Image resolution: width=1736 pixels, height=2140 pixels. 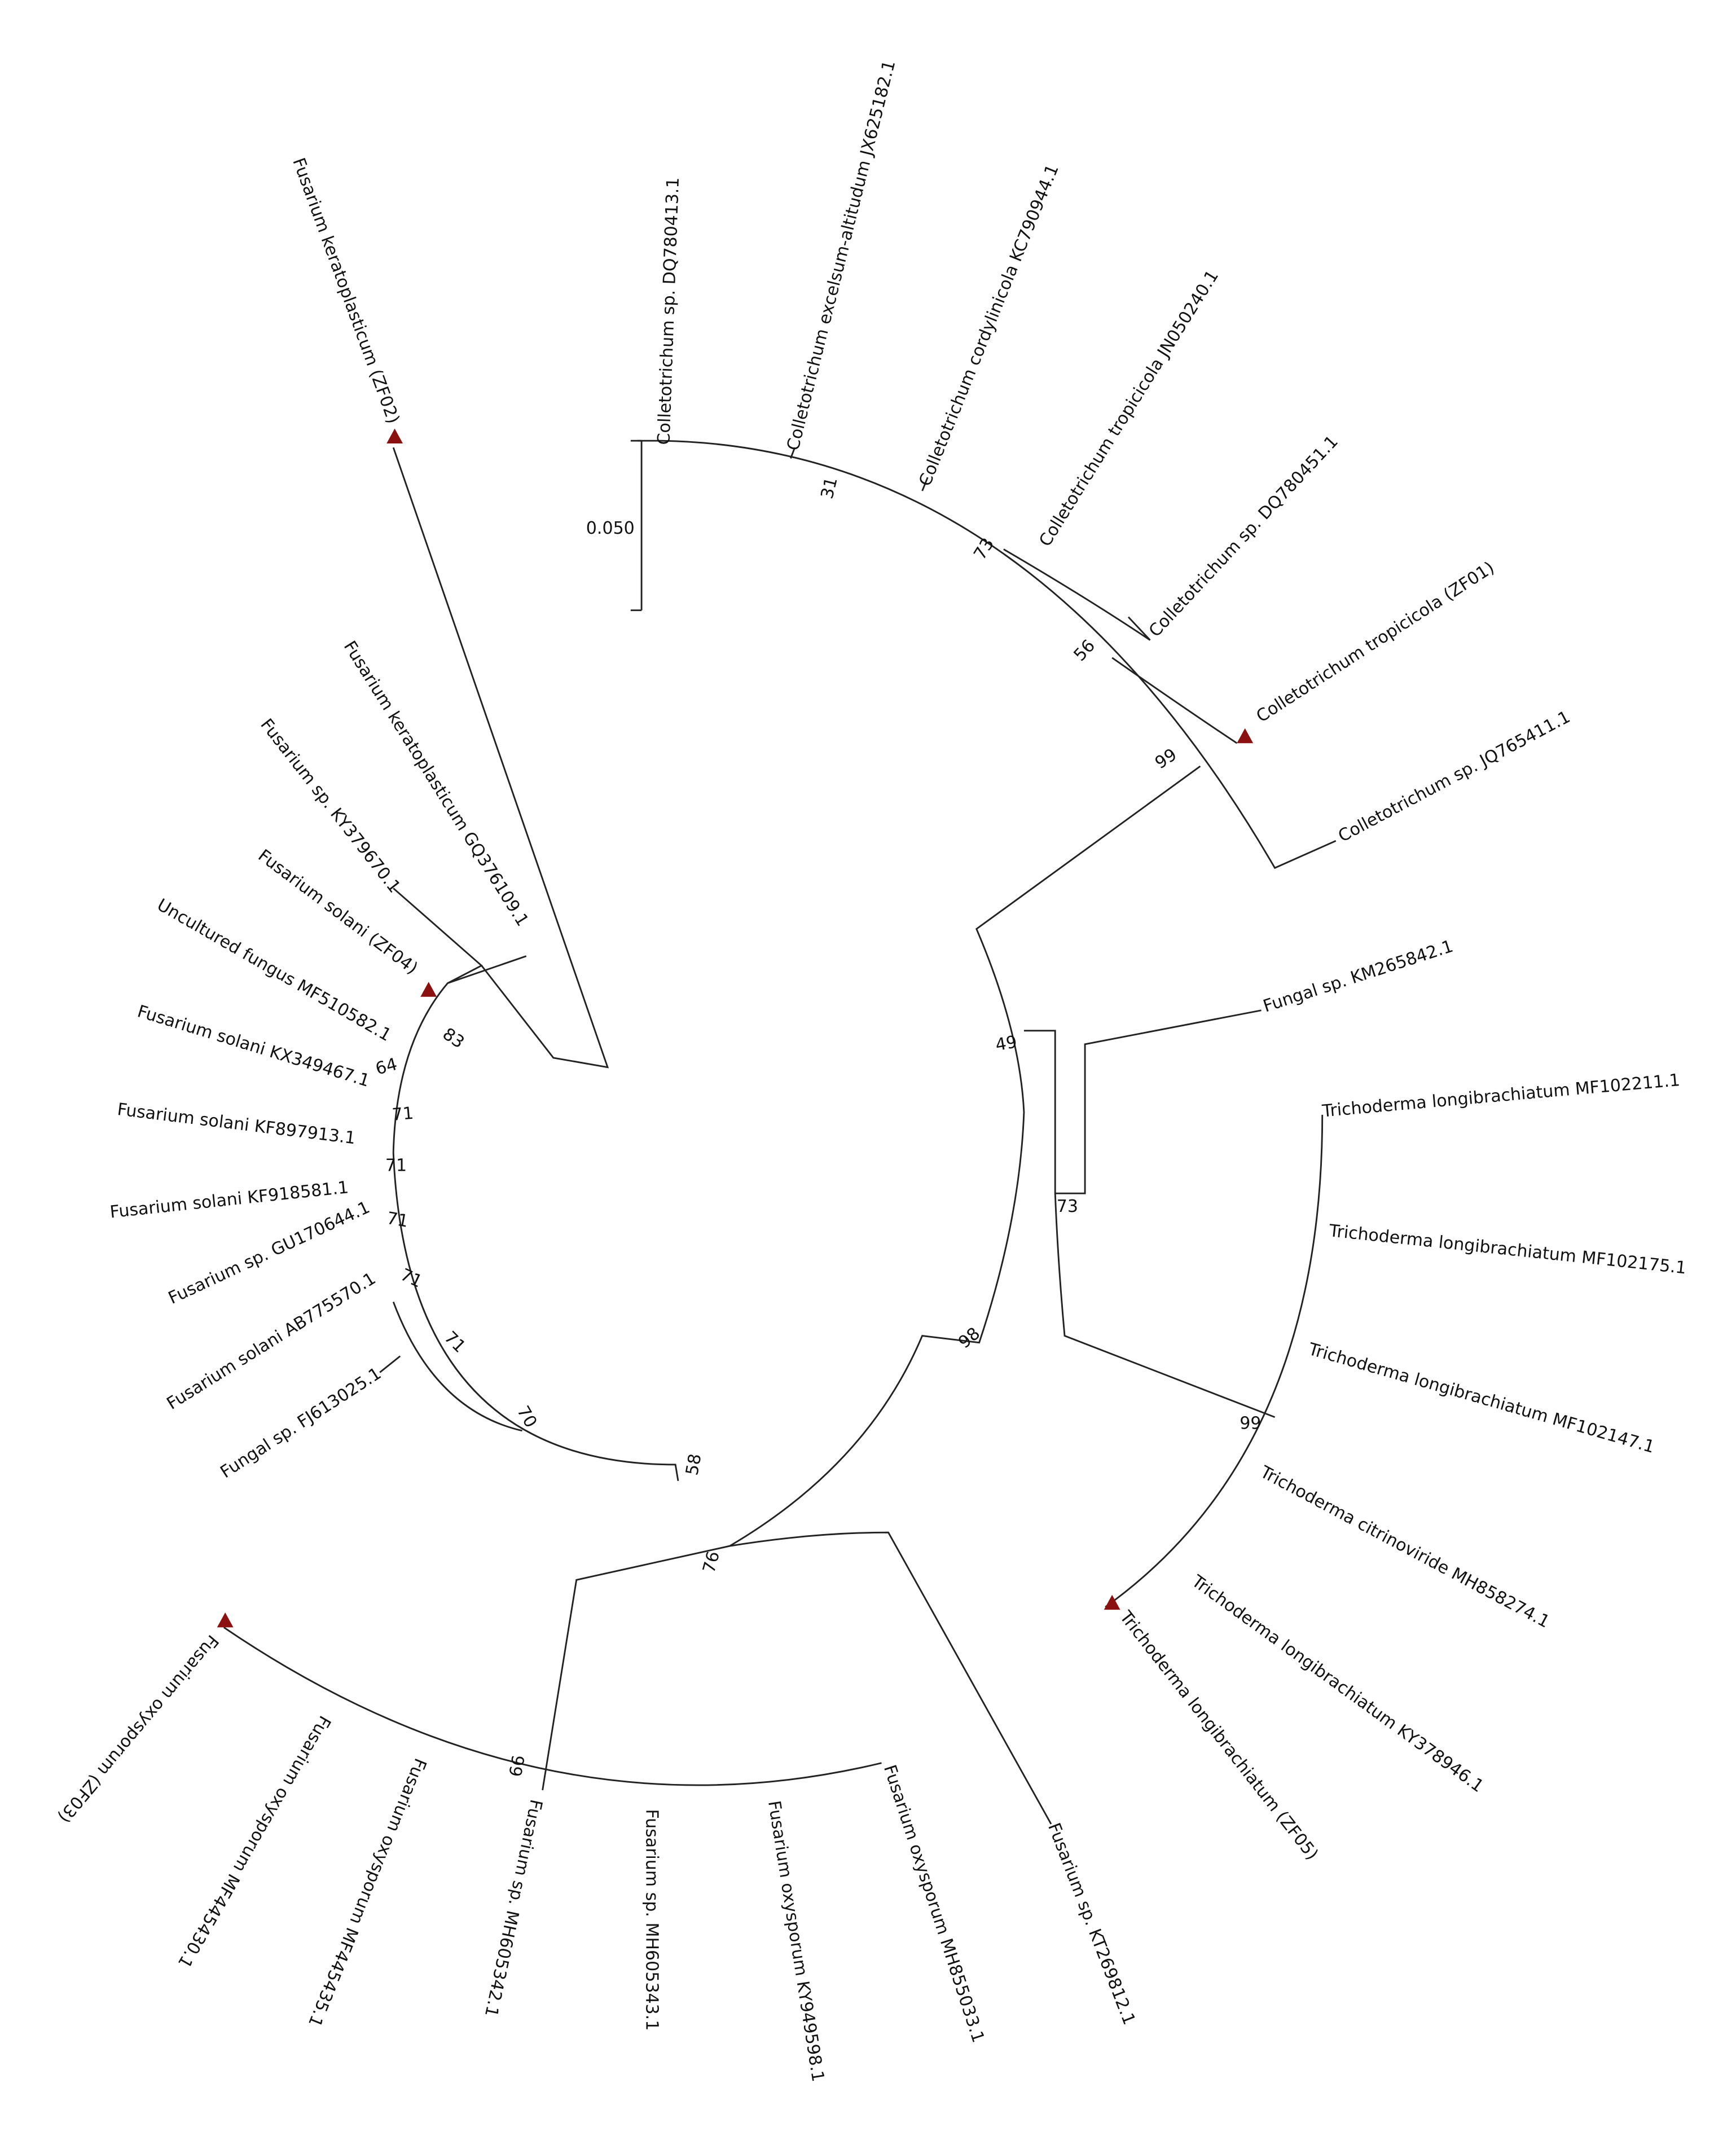 What do you see at coordinates (527, 1417) in the screenshot?
I see `bootstrap-value: 70` at bounding box center [527, 1417].